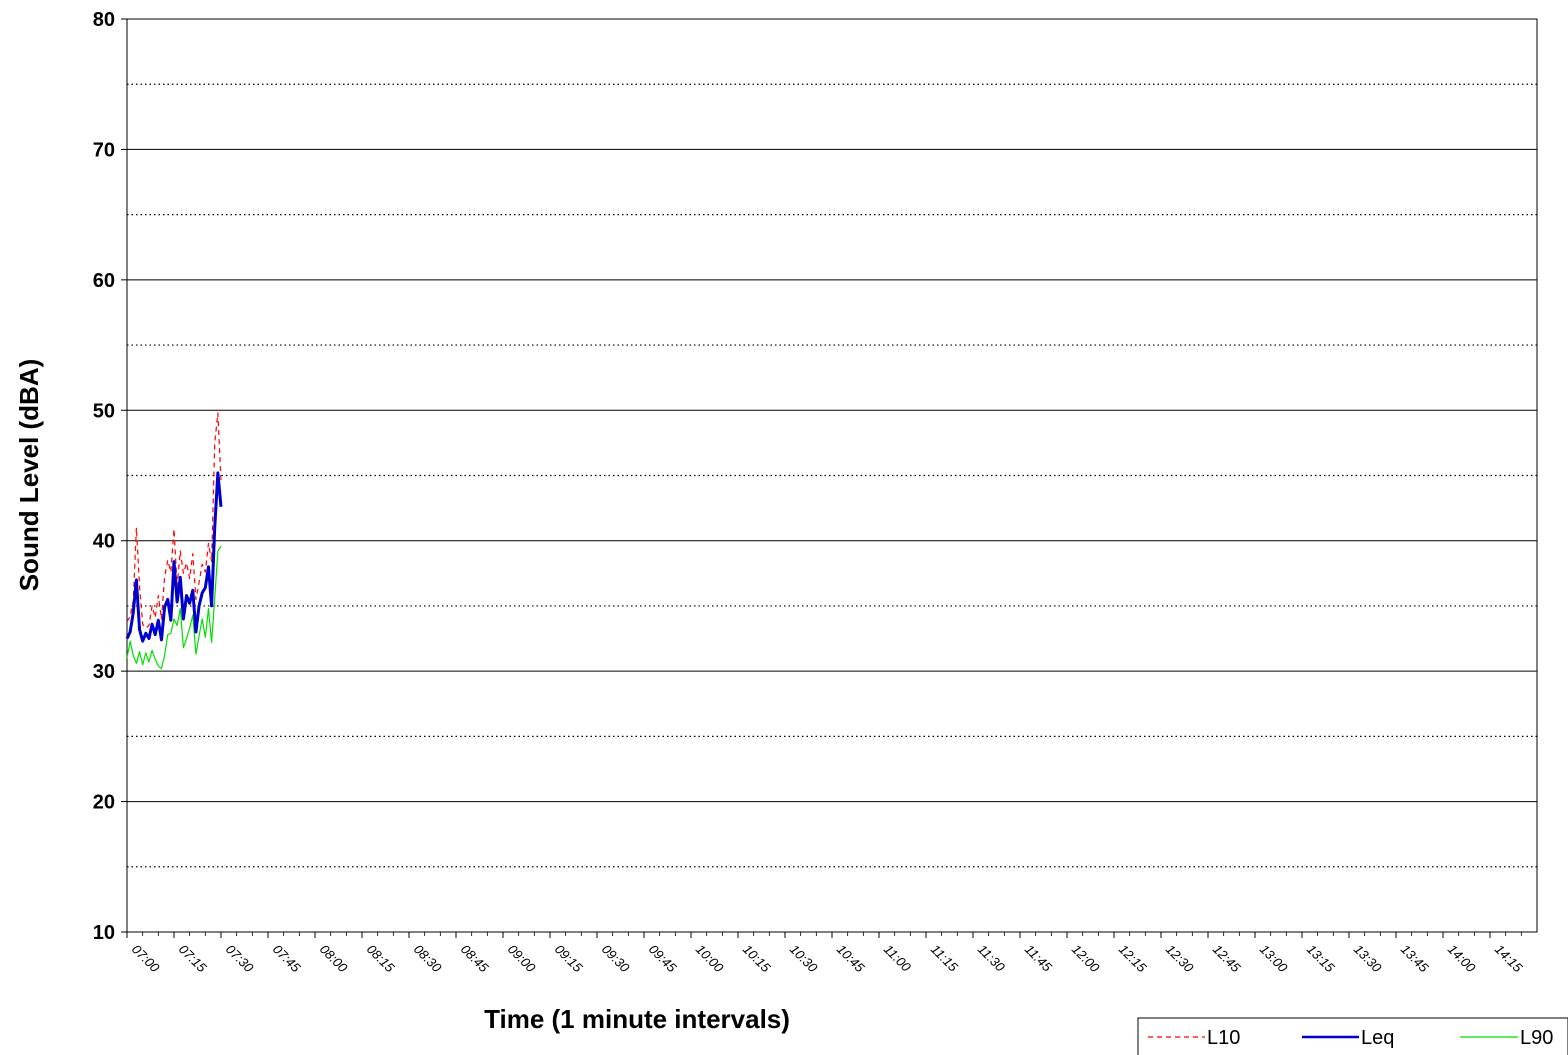 This screenshot has width=1568, height=1055. Describe the element at coordinates (29, 475) in the screenshot. I see `y-axis-title: Sound Level (dBA)` at that location.